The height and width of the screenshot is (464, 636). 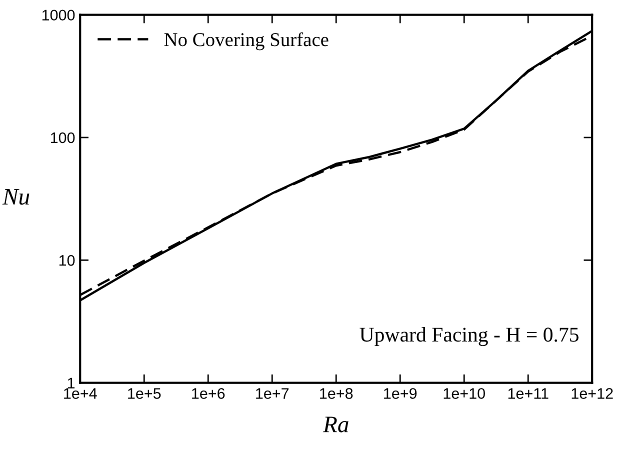 What do you see at coordinates (62, 138) in the screenshot?
I see `y-tick-label: 100` at bounding box center [62, 138].